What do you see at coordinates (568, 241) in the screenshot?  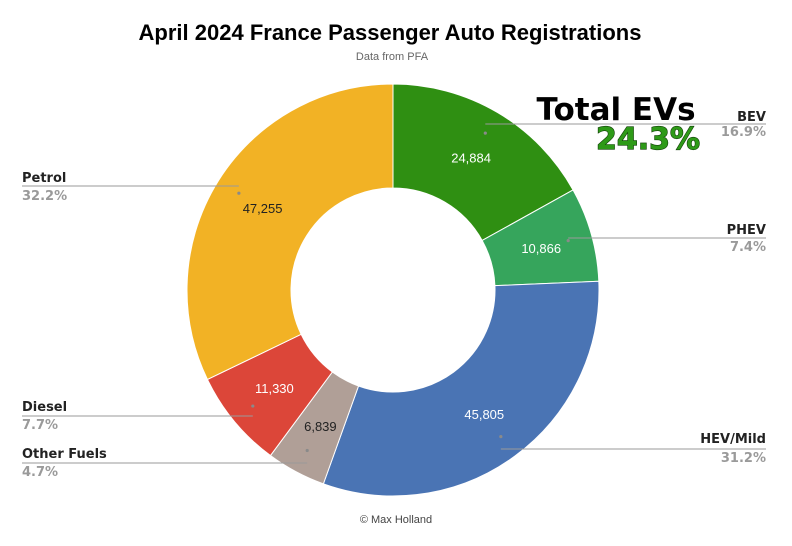 I see `leader-dot-phev` at bounding box center [568, 241].